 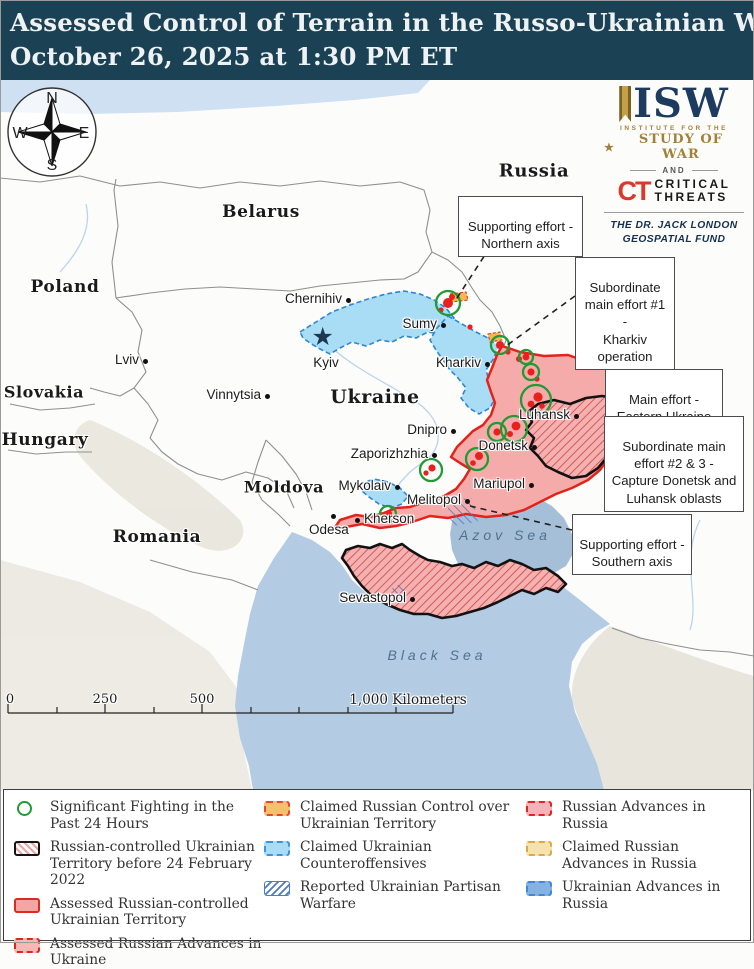 What do you see at coordinates (45, 440) in the screenshot?
I see `country-label: Hungary` at bounding box center [45, 440].